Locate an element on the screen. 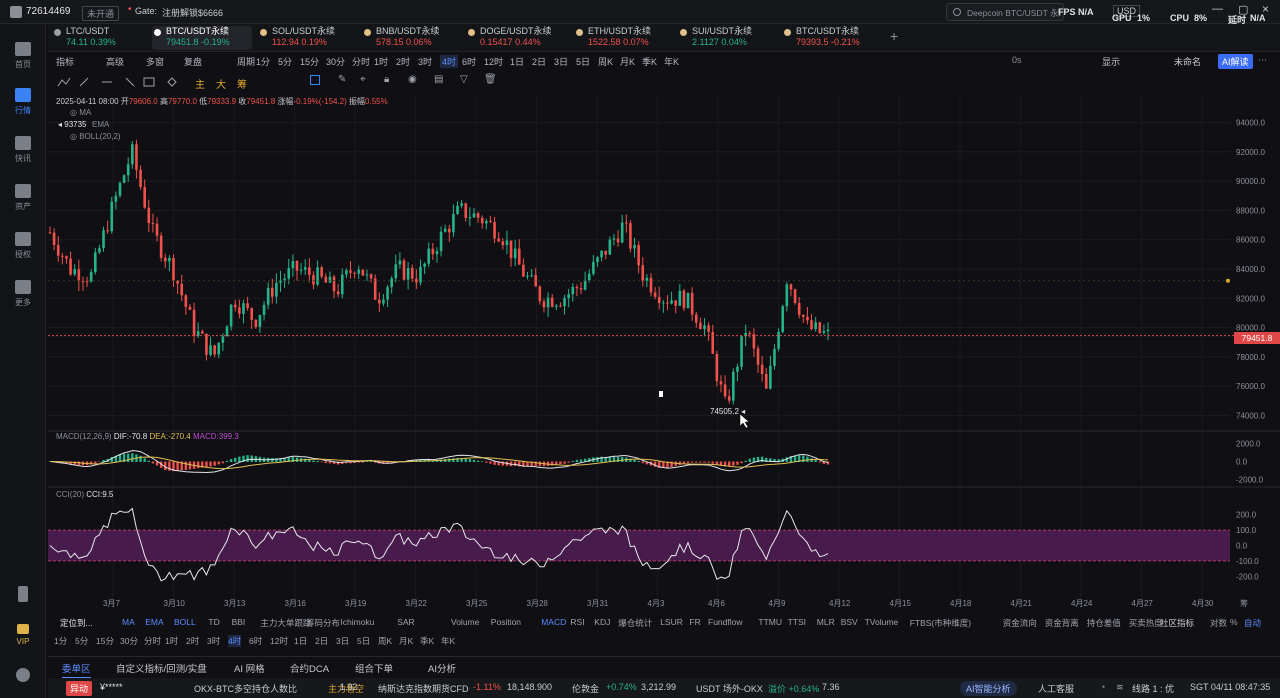  ai-analysis-button: AI智能分析 is located at coordinates (988, 688).